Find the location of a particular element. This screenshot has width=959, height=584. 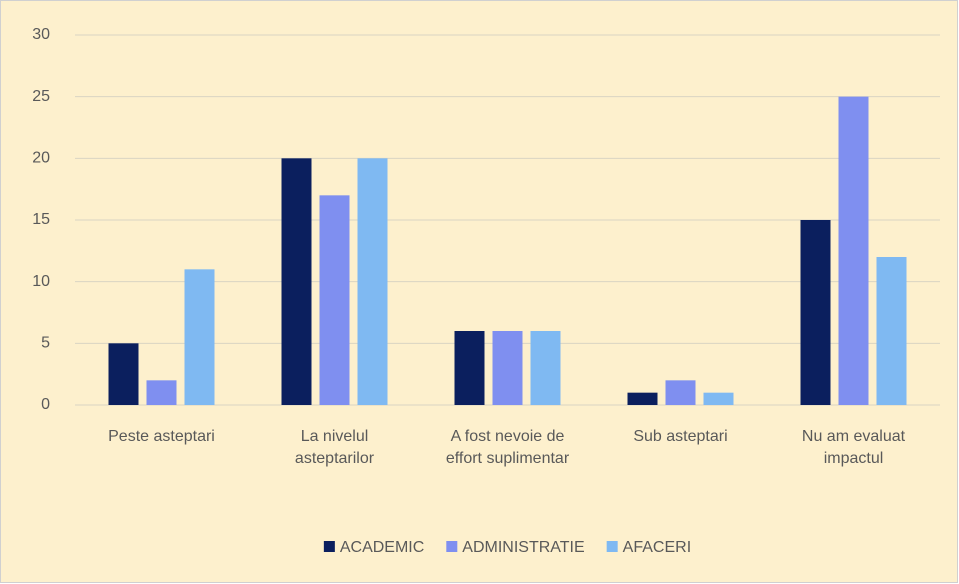

legend-label: ADMINISTRATIE is located at coordinates (523, 547).